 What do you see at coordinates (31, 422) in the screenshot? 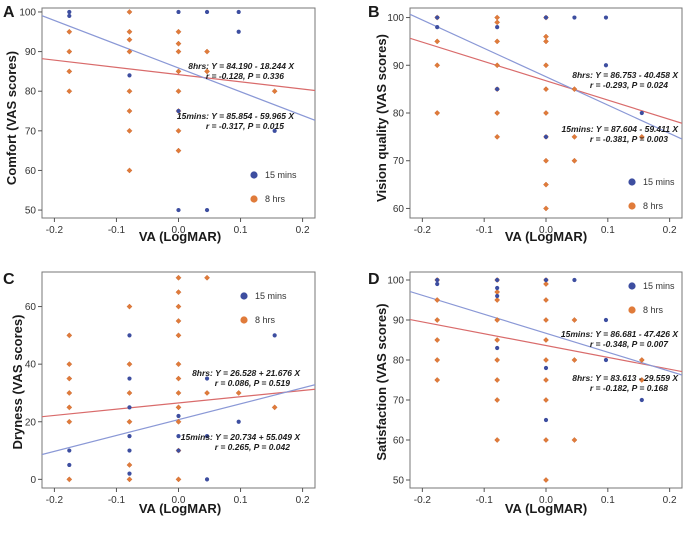
I see `y-tick-label: 20` at bounding box center [31, 422].